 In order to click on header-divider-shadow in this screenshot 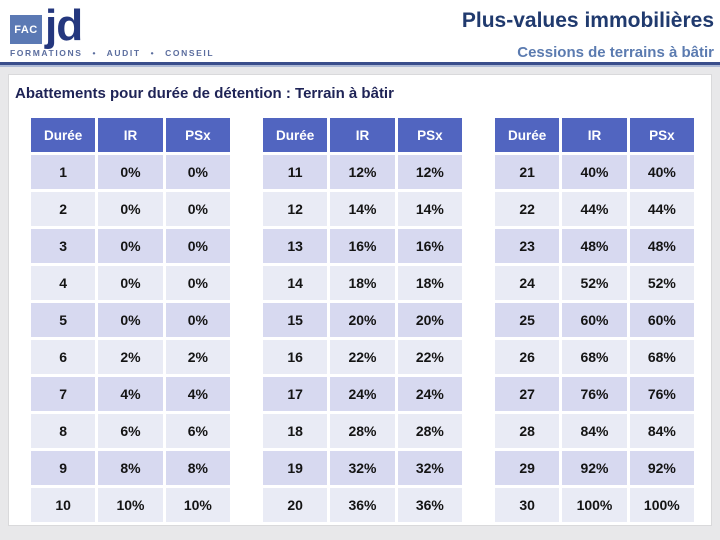, I will do `click(360, 66)`.